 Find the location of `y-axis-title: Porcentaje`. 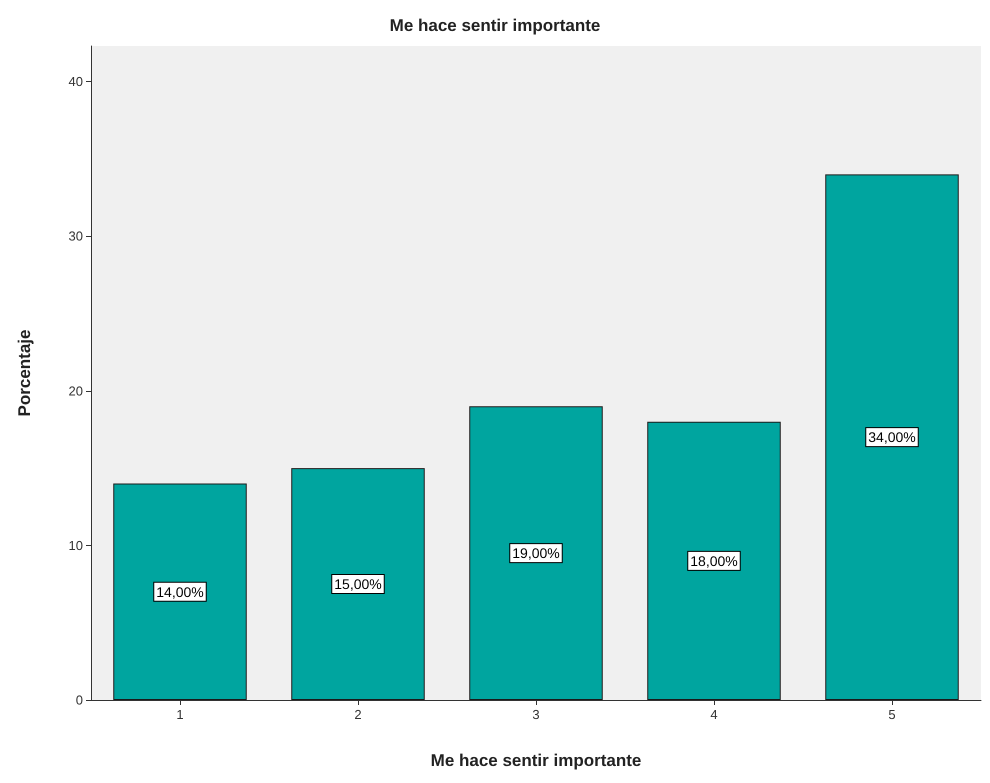

y-axis-title: Porcentaje is located at coordinates (24, 373).